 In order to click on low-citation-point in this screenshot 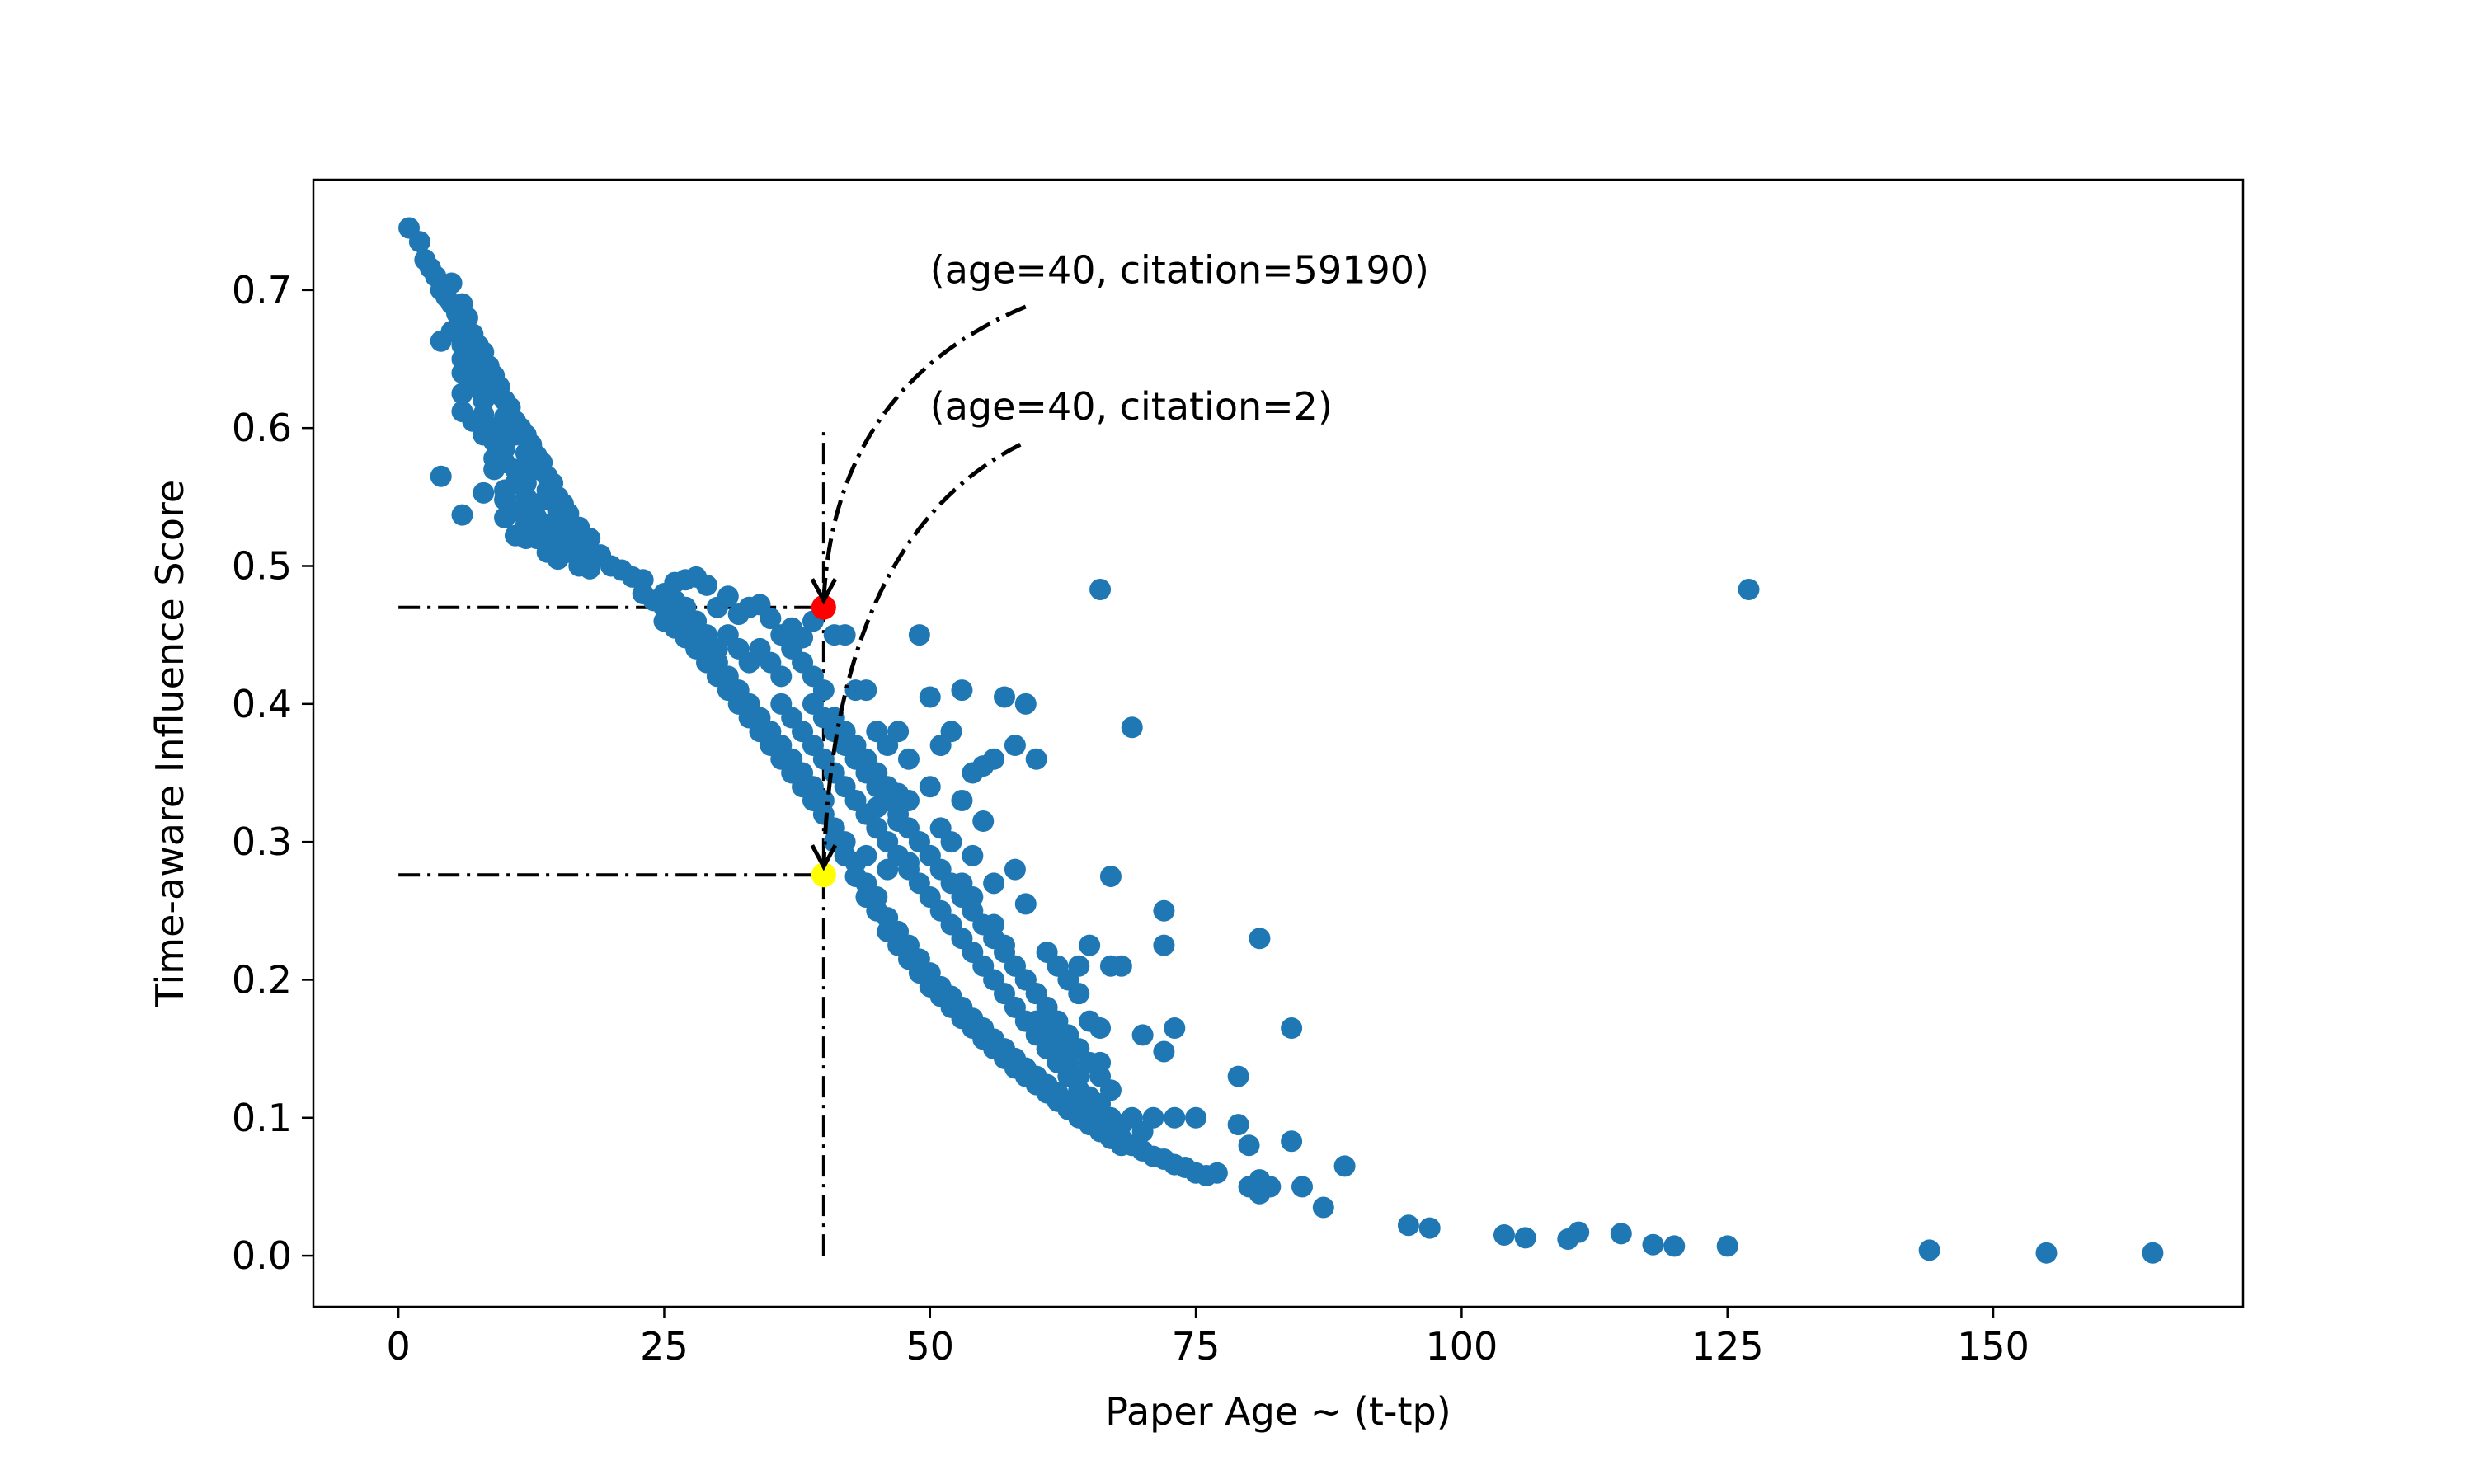, I will do `click(823, 875)`.